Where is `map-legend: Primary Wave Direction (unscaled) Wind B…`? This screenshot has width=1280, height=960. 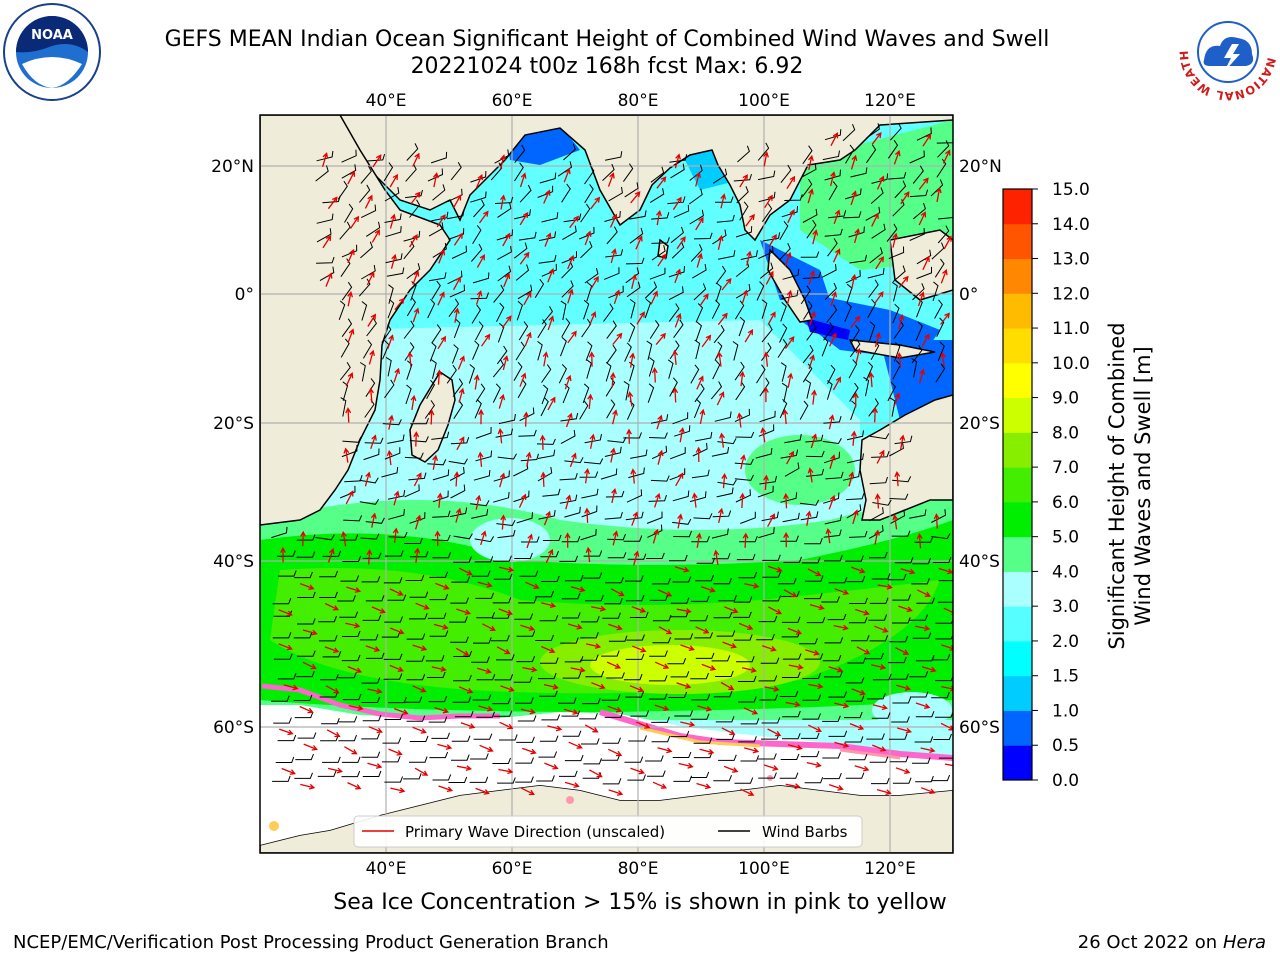 map-legend: Primary Wave Direction (unscaled) Wind B… is located at coordinates (608, 831).